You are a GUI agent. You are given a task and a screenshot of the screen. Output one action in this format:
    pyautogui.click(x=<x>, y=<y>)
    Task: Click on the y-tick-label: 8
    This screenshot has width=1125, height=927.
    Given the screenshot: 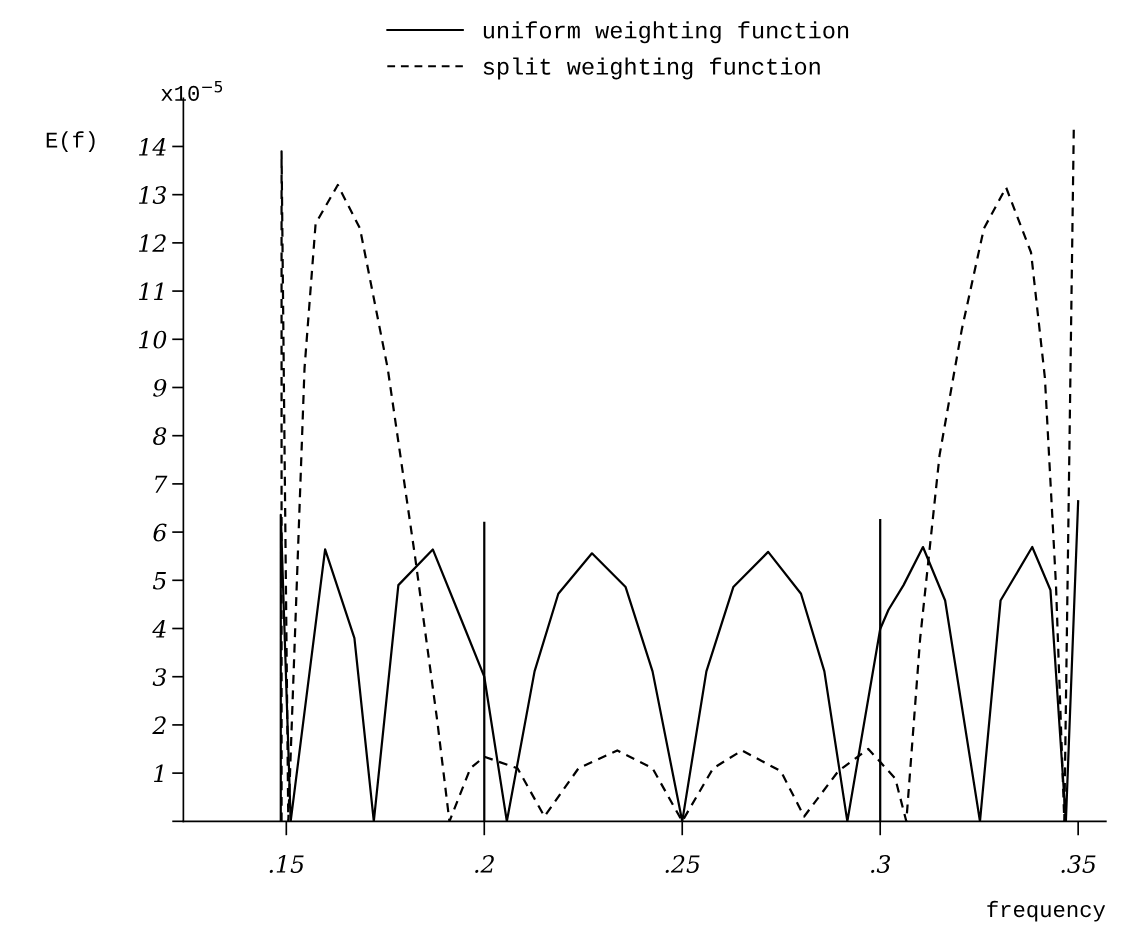 What is the action you would take?
    pyautogui.click(x=160, y=436)
    